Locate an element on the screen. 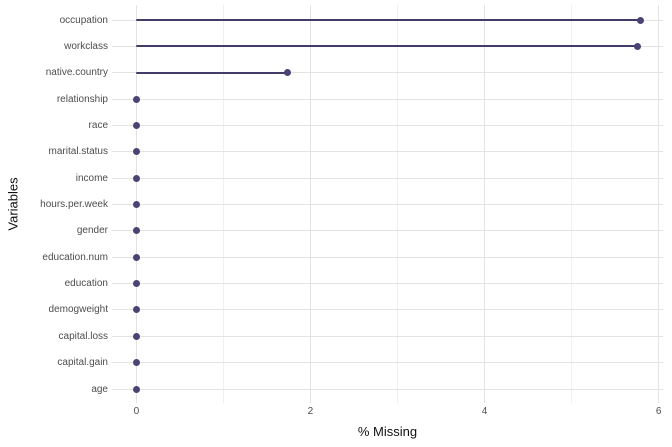  x-tick-label: 6 is located at coordinates (658, 411).